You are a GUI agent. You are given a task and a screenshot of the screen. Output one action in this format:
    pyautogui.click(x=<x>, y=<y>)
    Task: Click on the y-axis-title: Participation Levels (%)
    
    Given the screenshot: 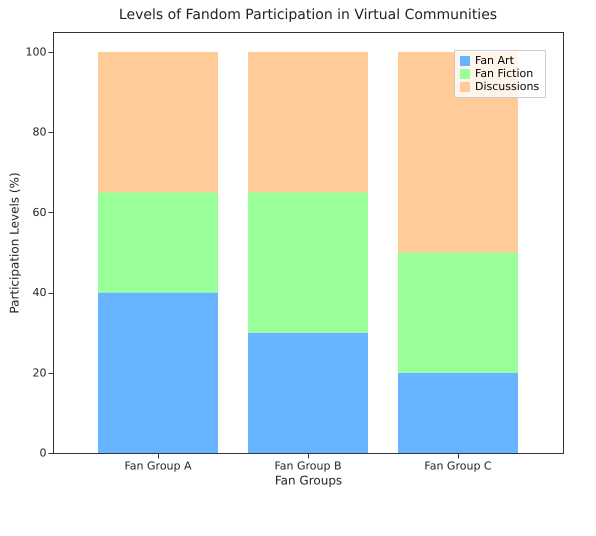 What is the action you would take?
    pyautogui.click(x=15, y=243)
    